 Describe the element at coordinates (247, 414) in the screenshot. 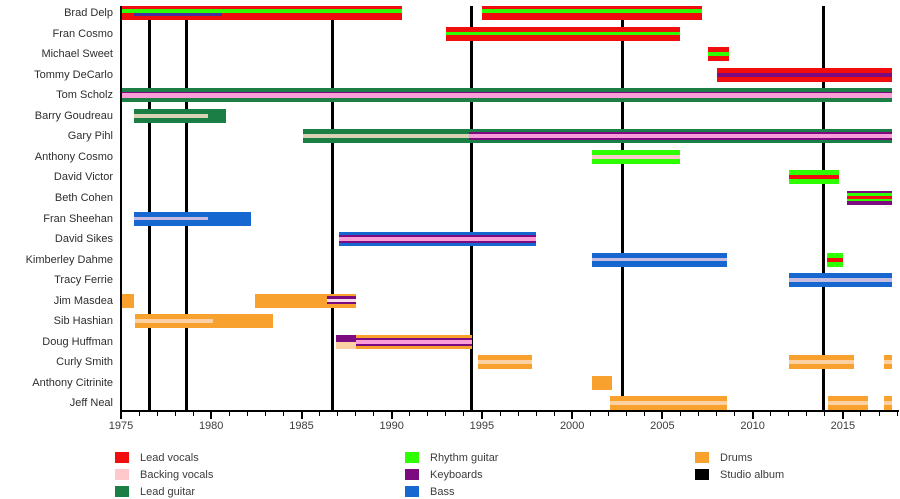

I see `minor-tick-1982` at that location.